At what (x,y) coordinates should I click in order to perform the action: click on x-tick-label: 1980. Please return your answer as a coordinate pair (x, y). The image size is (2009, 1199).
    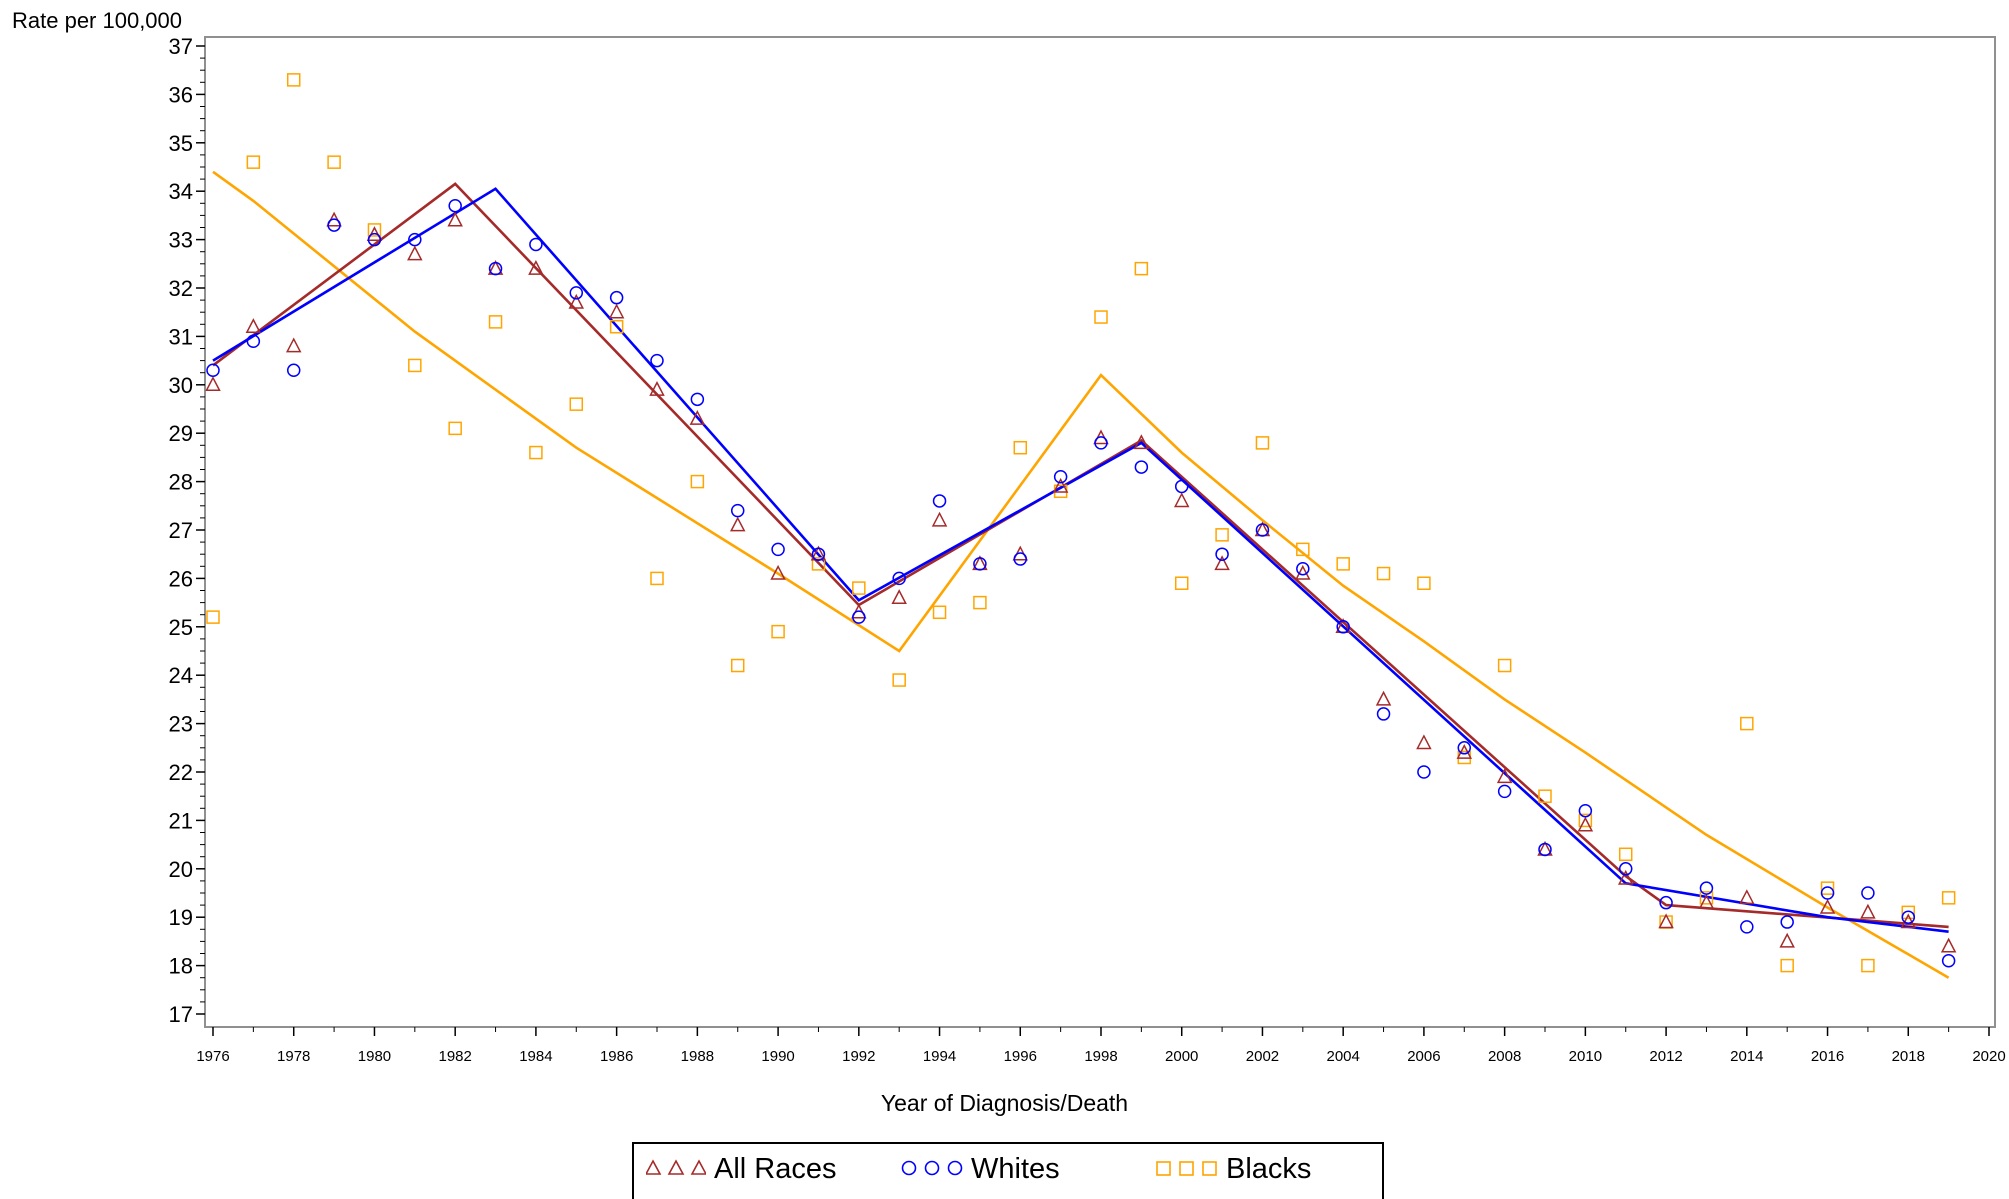
    Looking at the image, I should click on (374, 1056).